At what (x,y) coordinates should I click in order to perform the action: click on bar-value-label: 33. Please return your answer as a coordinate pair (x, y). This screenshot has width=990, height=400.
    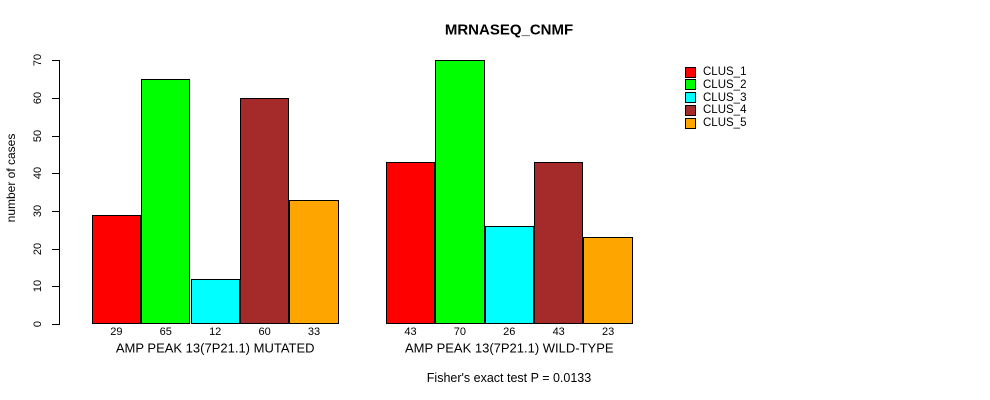
    Looking at the image, I should click on (314, 332).